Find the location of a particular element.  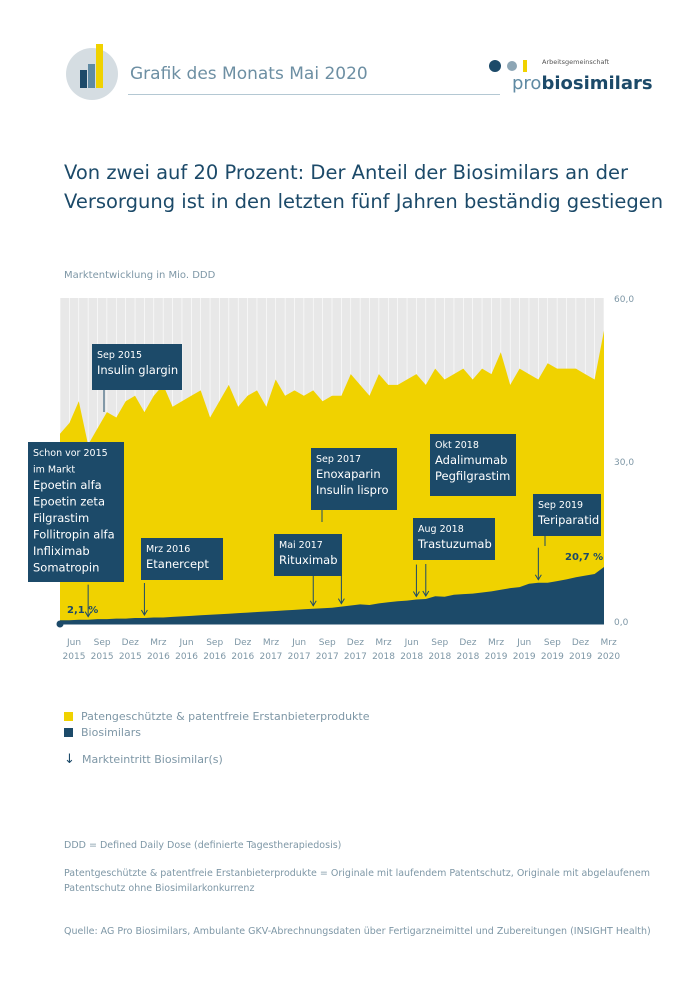

legend-swatch-yellow is located at coordinates (68, 716).